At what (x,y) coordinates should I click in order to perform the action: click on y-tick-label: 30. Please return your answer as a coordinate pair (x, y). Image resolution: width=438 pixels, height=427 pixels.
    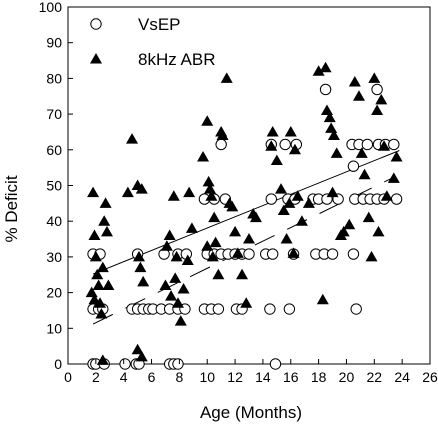
    Looking at the image, I should click on (54, 257).